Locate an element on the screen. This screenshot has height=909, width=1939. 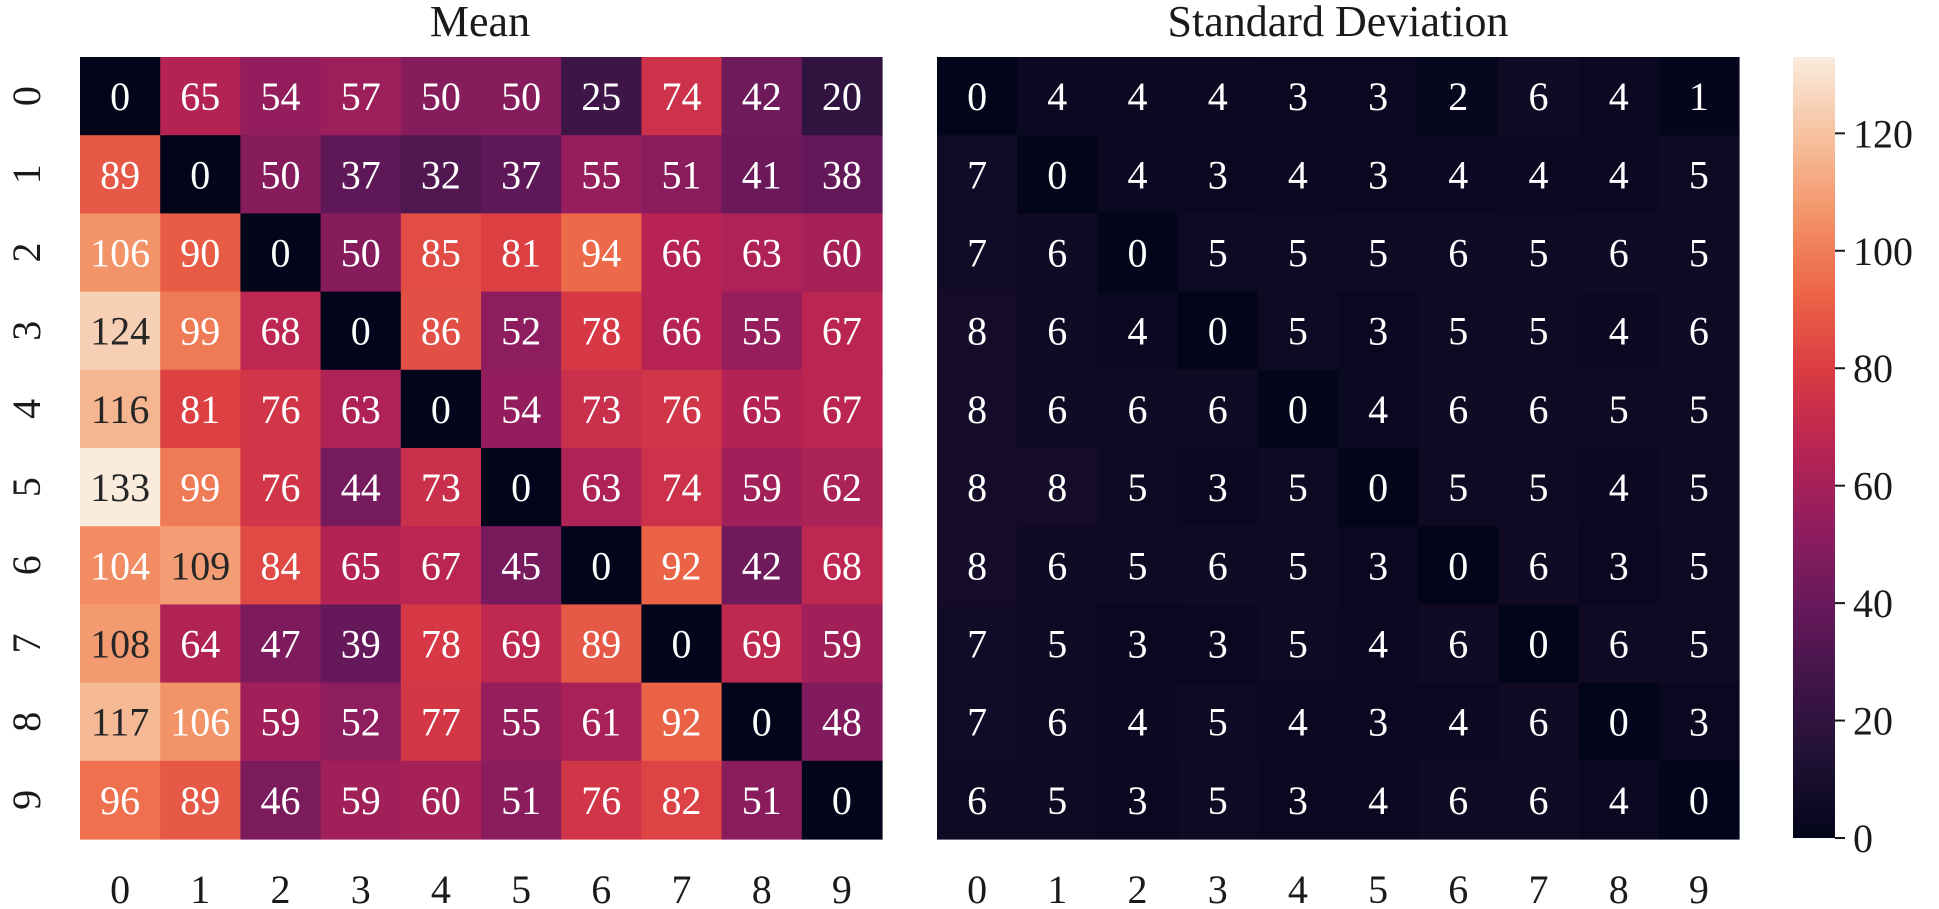
std-cell-label-0-4: 3 is located at coordinates (1298, 96).